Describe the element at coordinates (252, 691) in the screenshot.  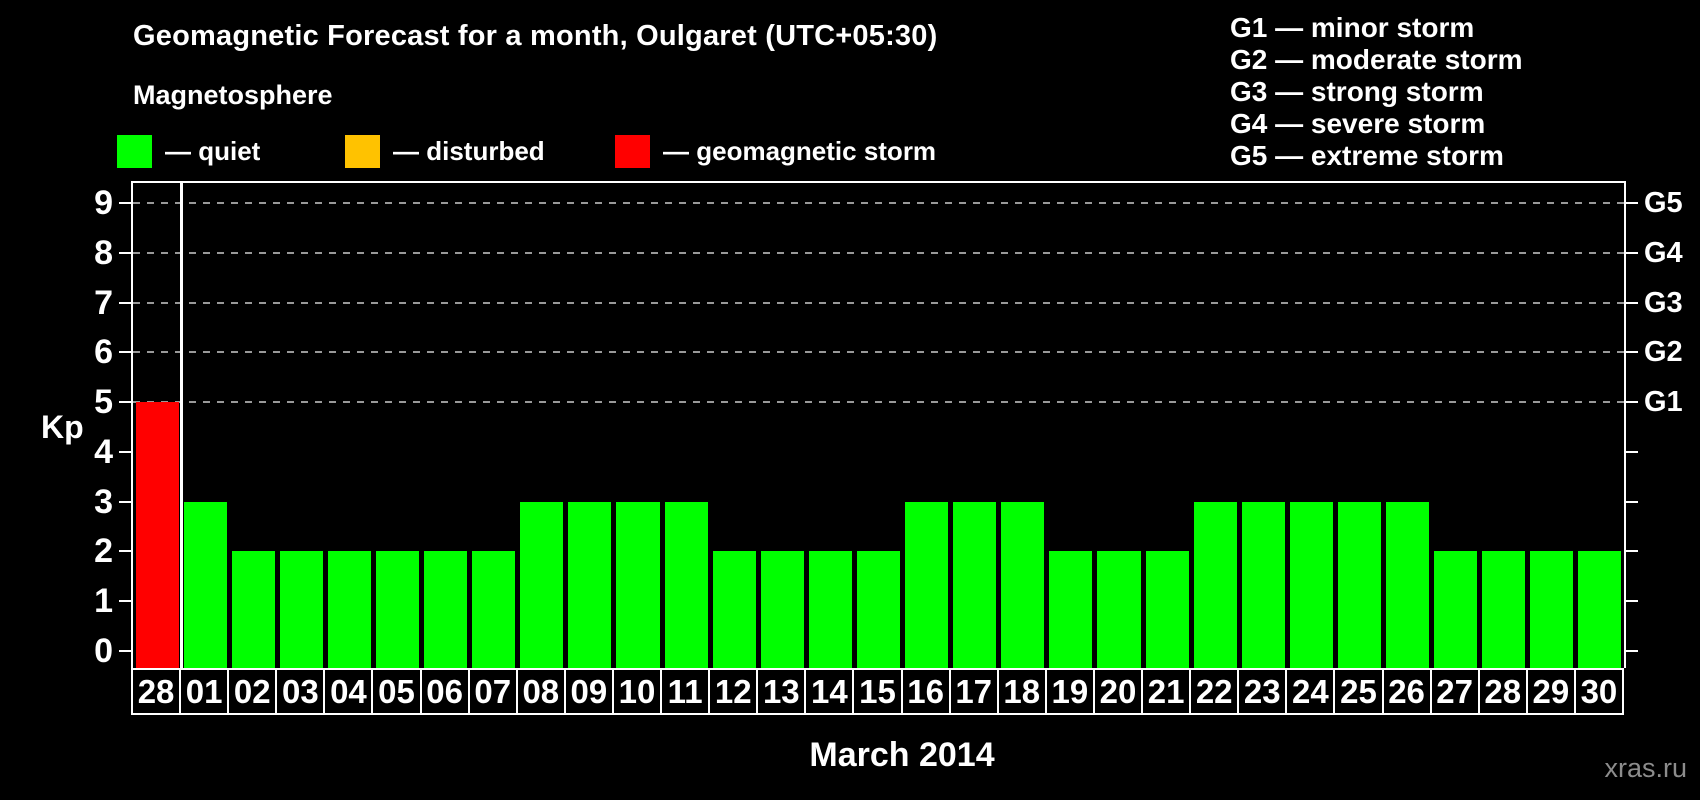
I see `day-label-02: 02` at that location.